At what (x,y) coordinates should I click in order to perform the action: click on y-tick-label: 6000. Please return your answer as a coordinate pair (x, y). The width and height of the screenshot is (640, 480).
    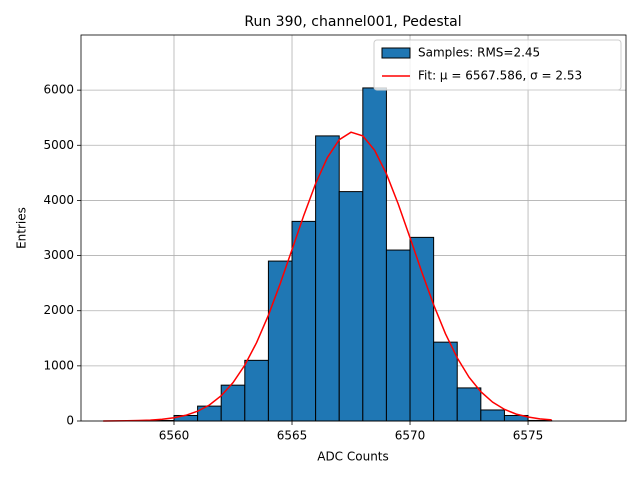
    Looking at the image, I should click on (58, 90).